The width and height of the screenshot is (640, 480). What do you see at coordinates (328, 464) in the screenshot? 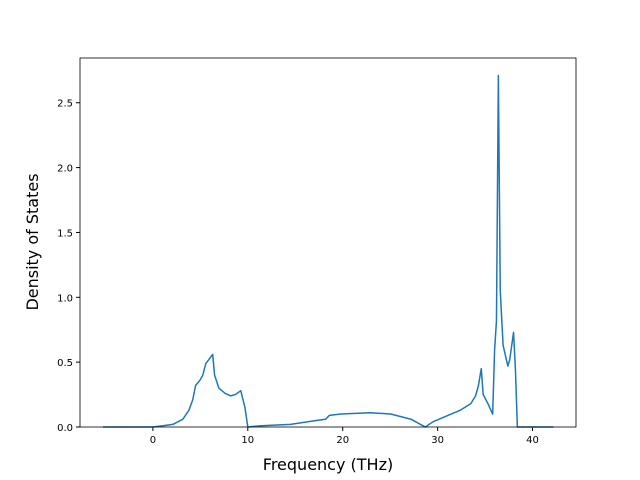
I see `x-axis-label: Frequency (THz)` at bounding box center [328, 464].